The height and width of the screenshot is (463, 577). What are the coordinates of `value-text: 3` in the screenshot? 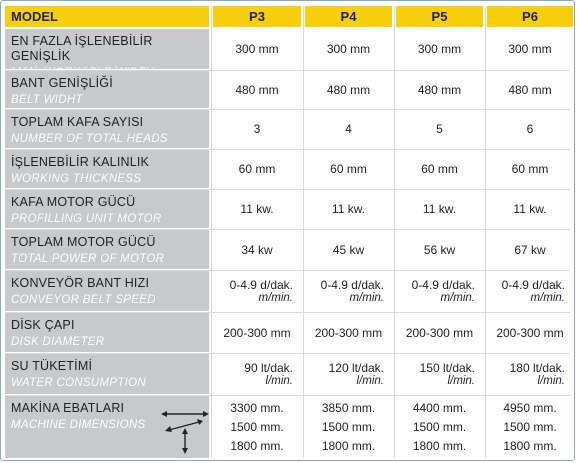 It's located at (257, 129).